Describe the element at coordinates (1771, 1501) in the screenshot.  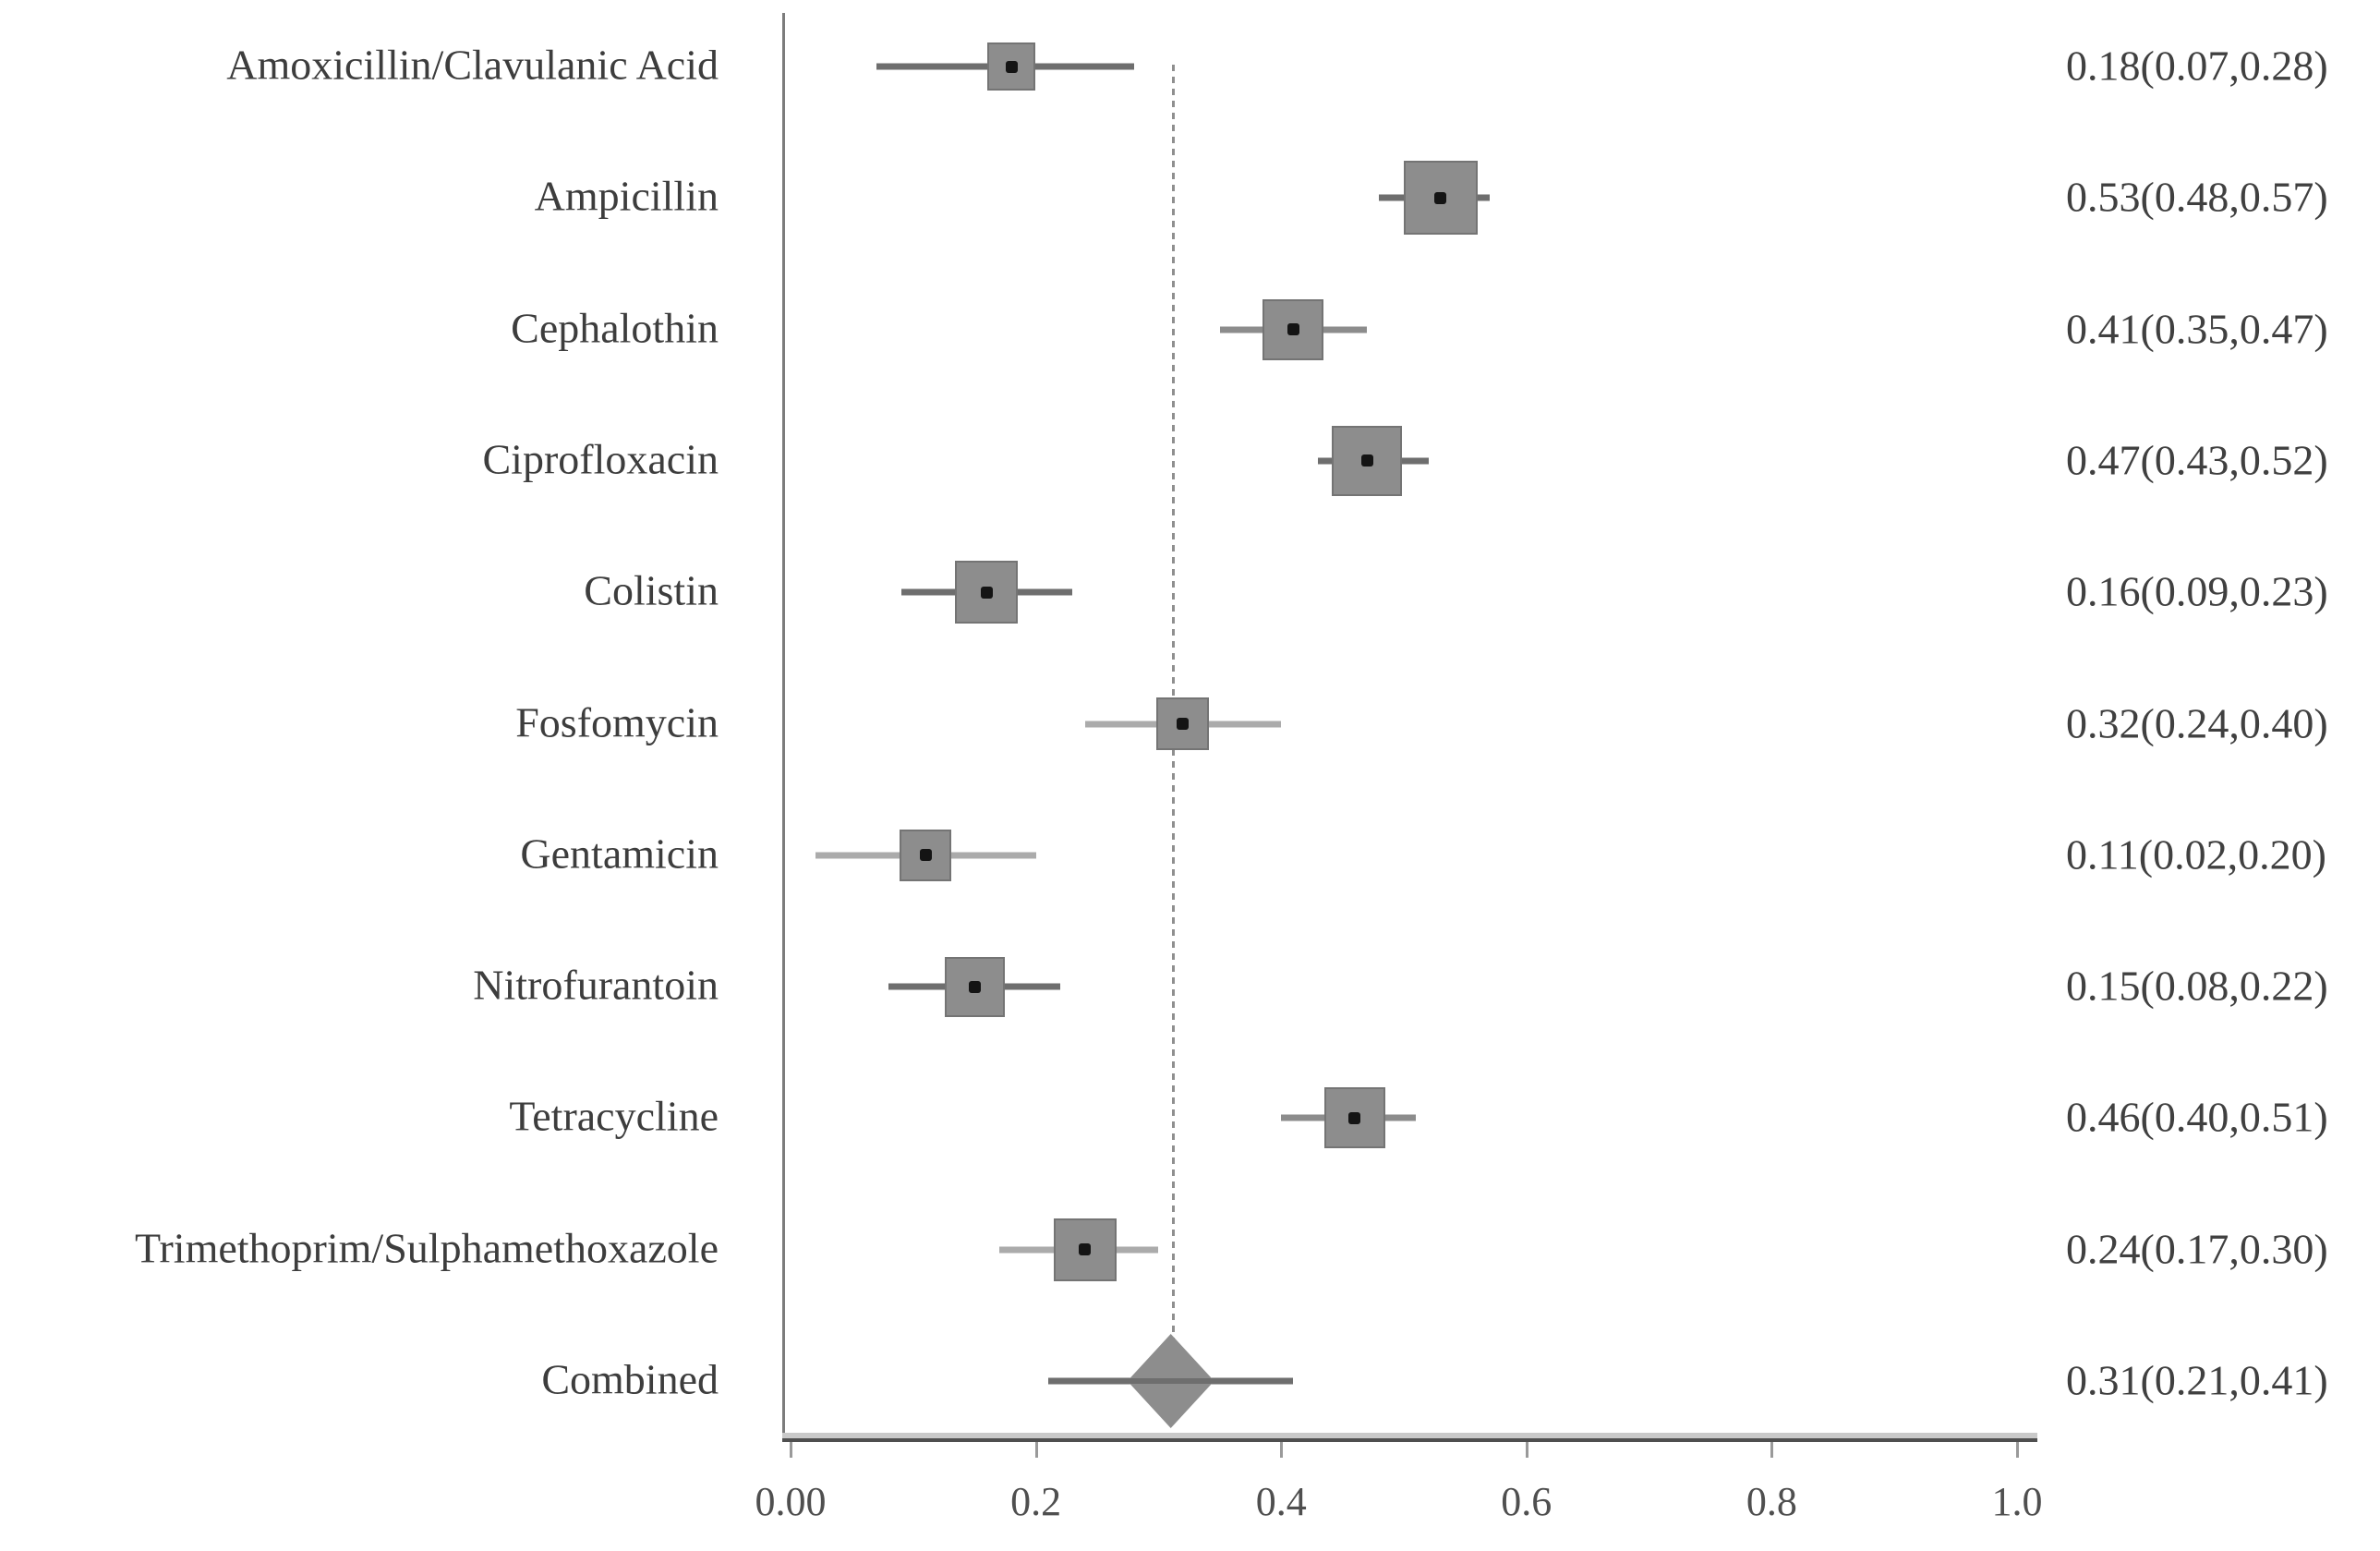
I see `x-tick-label: 0.8` at that location.